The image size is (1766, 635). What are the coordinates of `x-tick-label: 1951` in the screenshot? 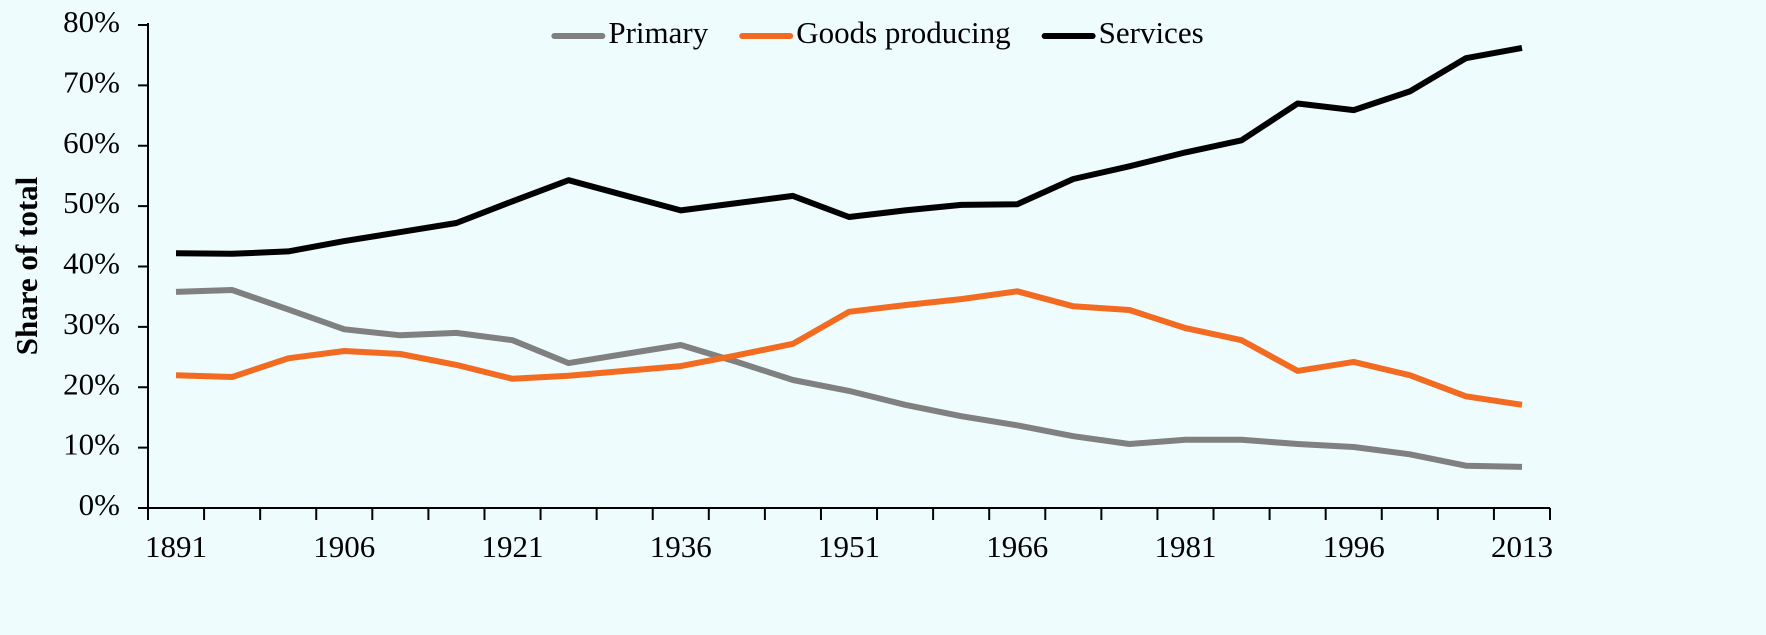 It's located at (849, 546).